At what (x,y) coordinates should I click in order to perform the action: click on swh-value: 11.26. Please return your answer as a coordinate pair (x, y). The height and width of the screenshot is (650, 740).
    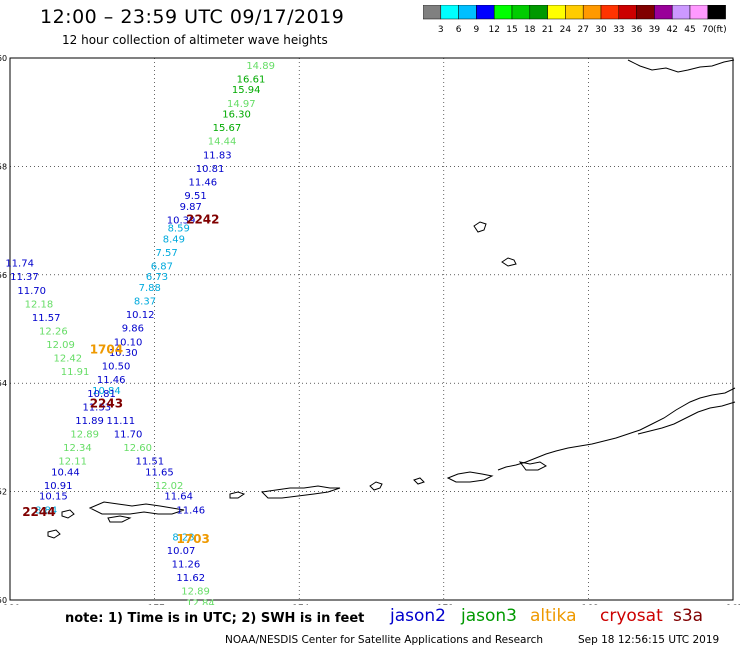
    Looking at the image, I should click on (186, 564).